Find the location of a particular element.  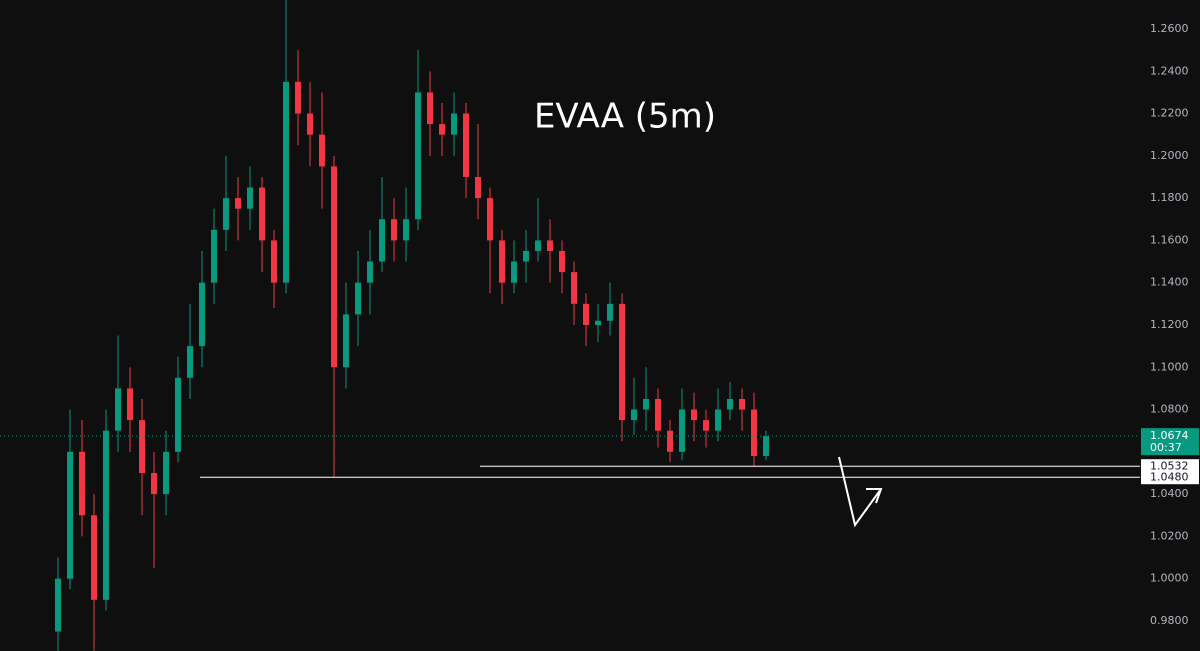

y-tick-label: 1.0400 is located at coordinates (1169, 493).